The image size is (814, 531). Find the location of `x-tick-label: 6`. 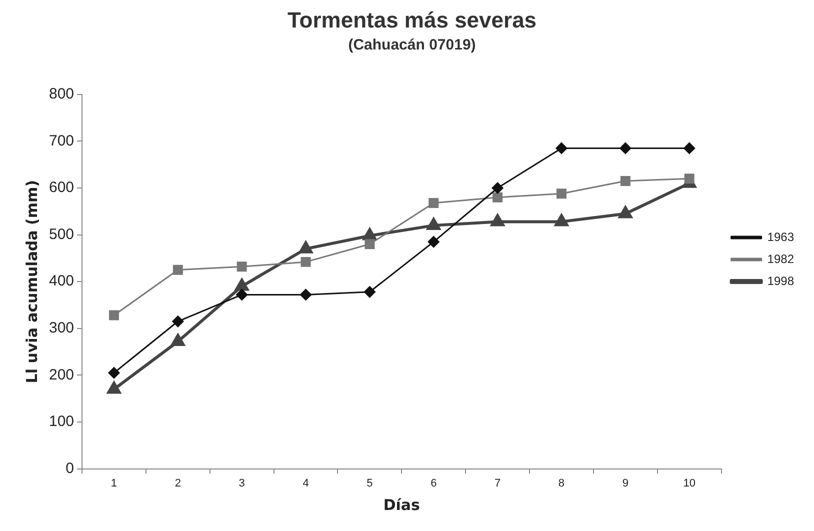

x-tick-label: 6 is located at coordinates (433, 483).